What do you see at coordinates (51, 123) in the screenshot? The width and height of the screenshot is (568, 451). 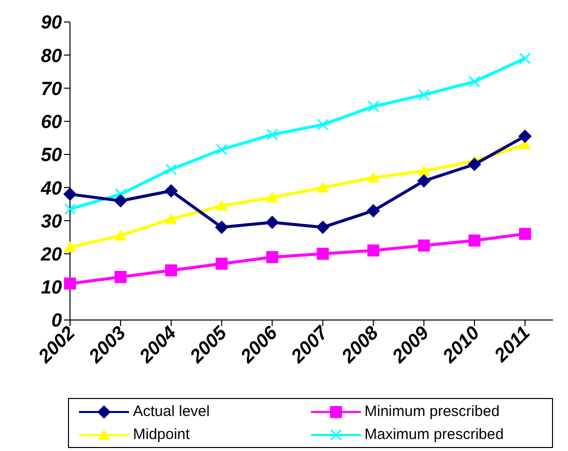 I see `y-tick-label: 60` at bounding box center [51, 123].